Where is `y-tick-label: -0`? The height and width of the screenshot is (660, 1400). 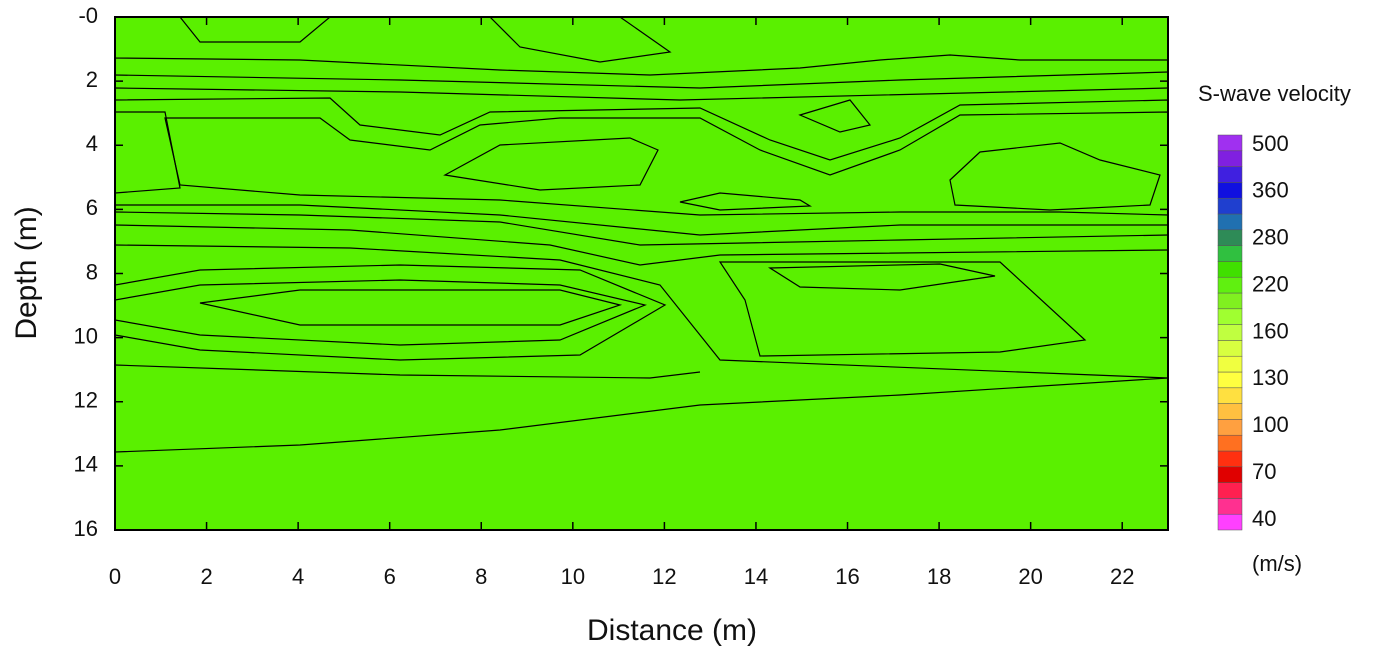 y-tick-label: -0 is located at coordinates (88, 15).